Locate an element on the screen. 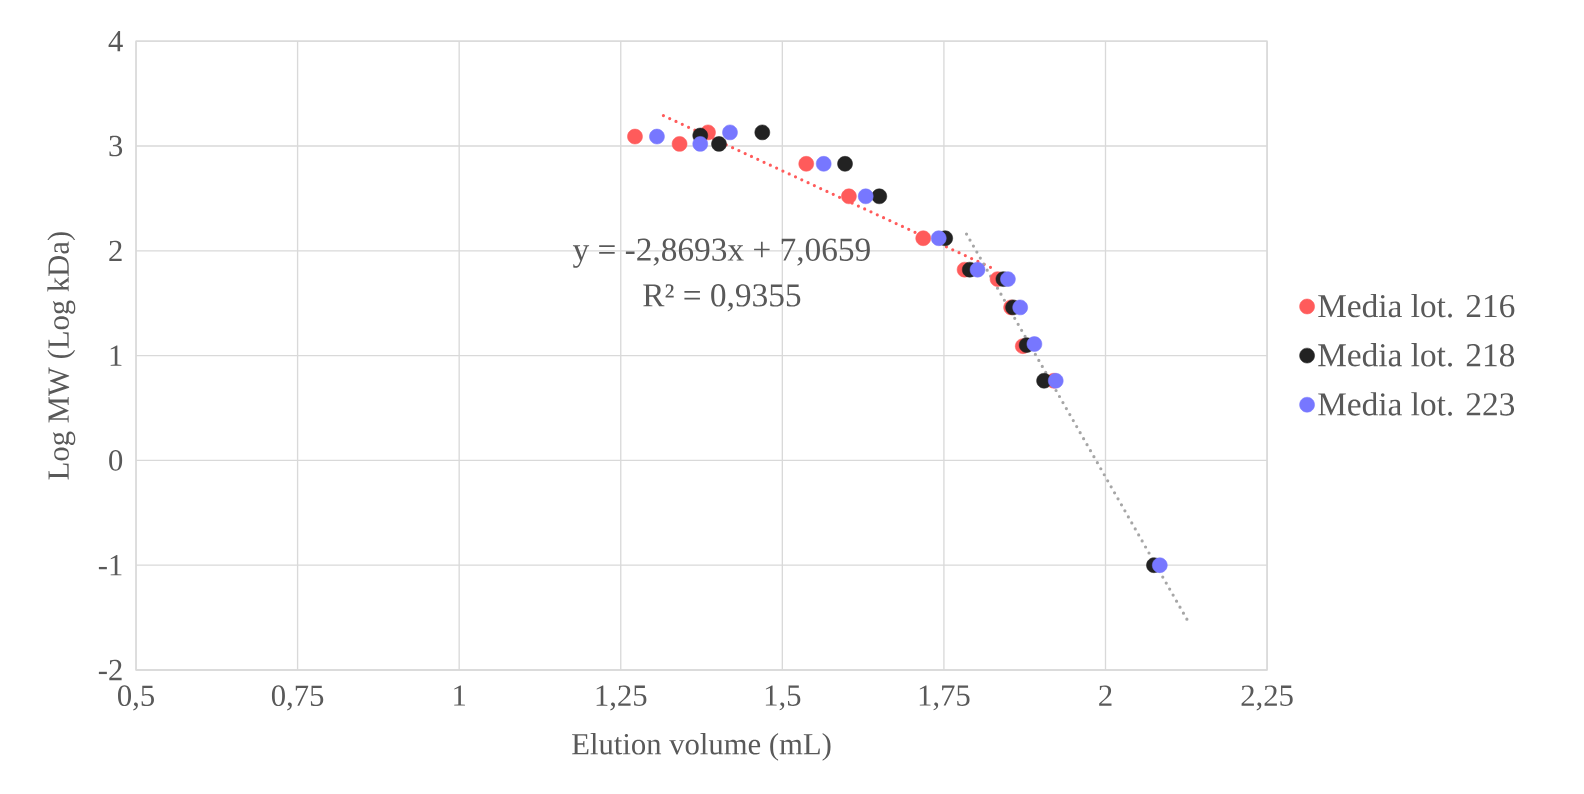 The width and height of the screenshot is (1584, 794). y-tick-label: 4 is located at coordinates (115, 41).